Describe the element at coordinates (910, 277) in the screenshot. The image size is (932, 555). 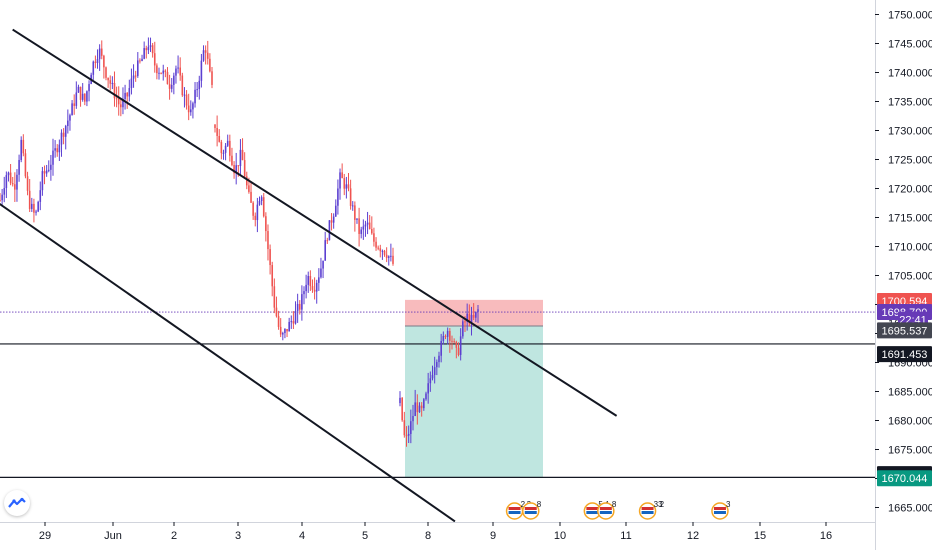
I see `y-tick-label: 1705.000` at that location.